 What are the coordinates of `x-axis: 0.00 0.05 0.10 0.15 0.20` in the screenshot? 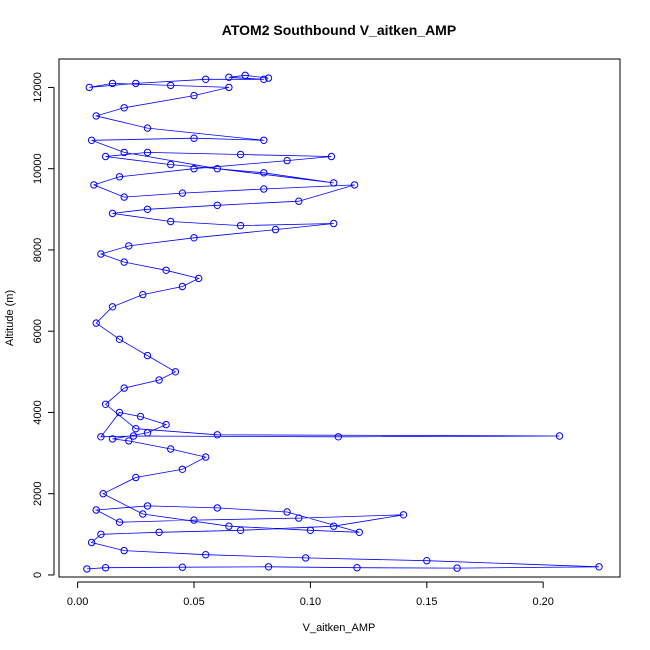 It's located at (310, 594).